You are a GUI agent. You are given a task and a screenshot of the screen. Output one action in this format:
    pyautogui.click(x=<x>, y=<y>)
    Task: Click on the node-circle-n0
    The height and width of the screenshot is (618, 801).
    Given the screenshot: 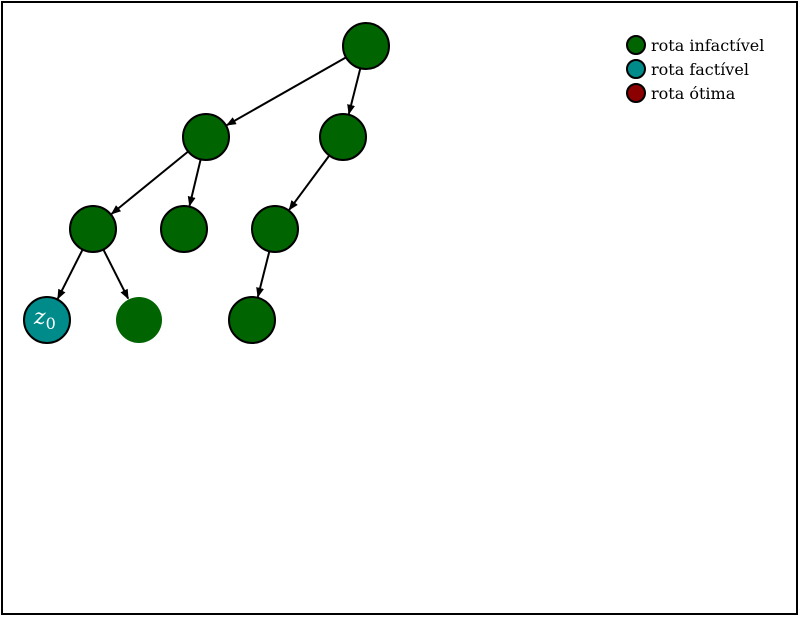 What is the action you would take?
    pyautogui.click(x=366, y=46)
    